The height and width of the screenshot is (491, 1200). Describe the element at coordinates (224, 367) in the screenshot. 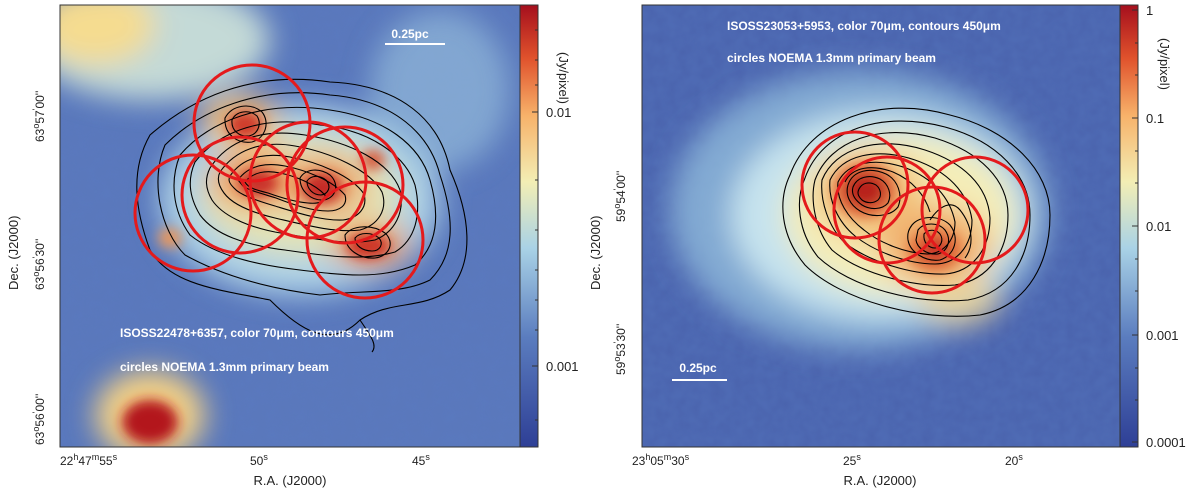

I see `left-caption-line2: circles NOEMA 1.3mm primary beam` at that location.